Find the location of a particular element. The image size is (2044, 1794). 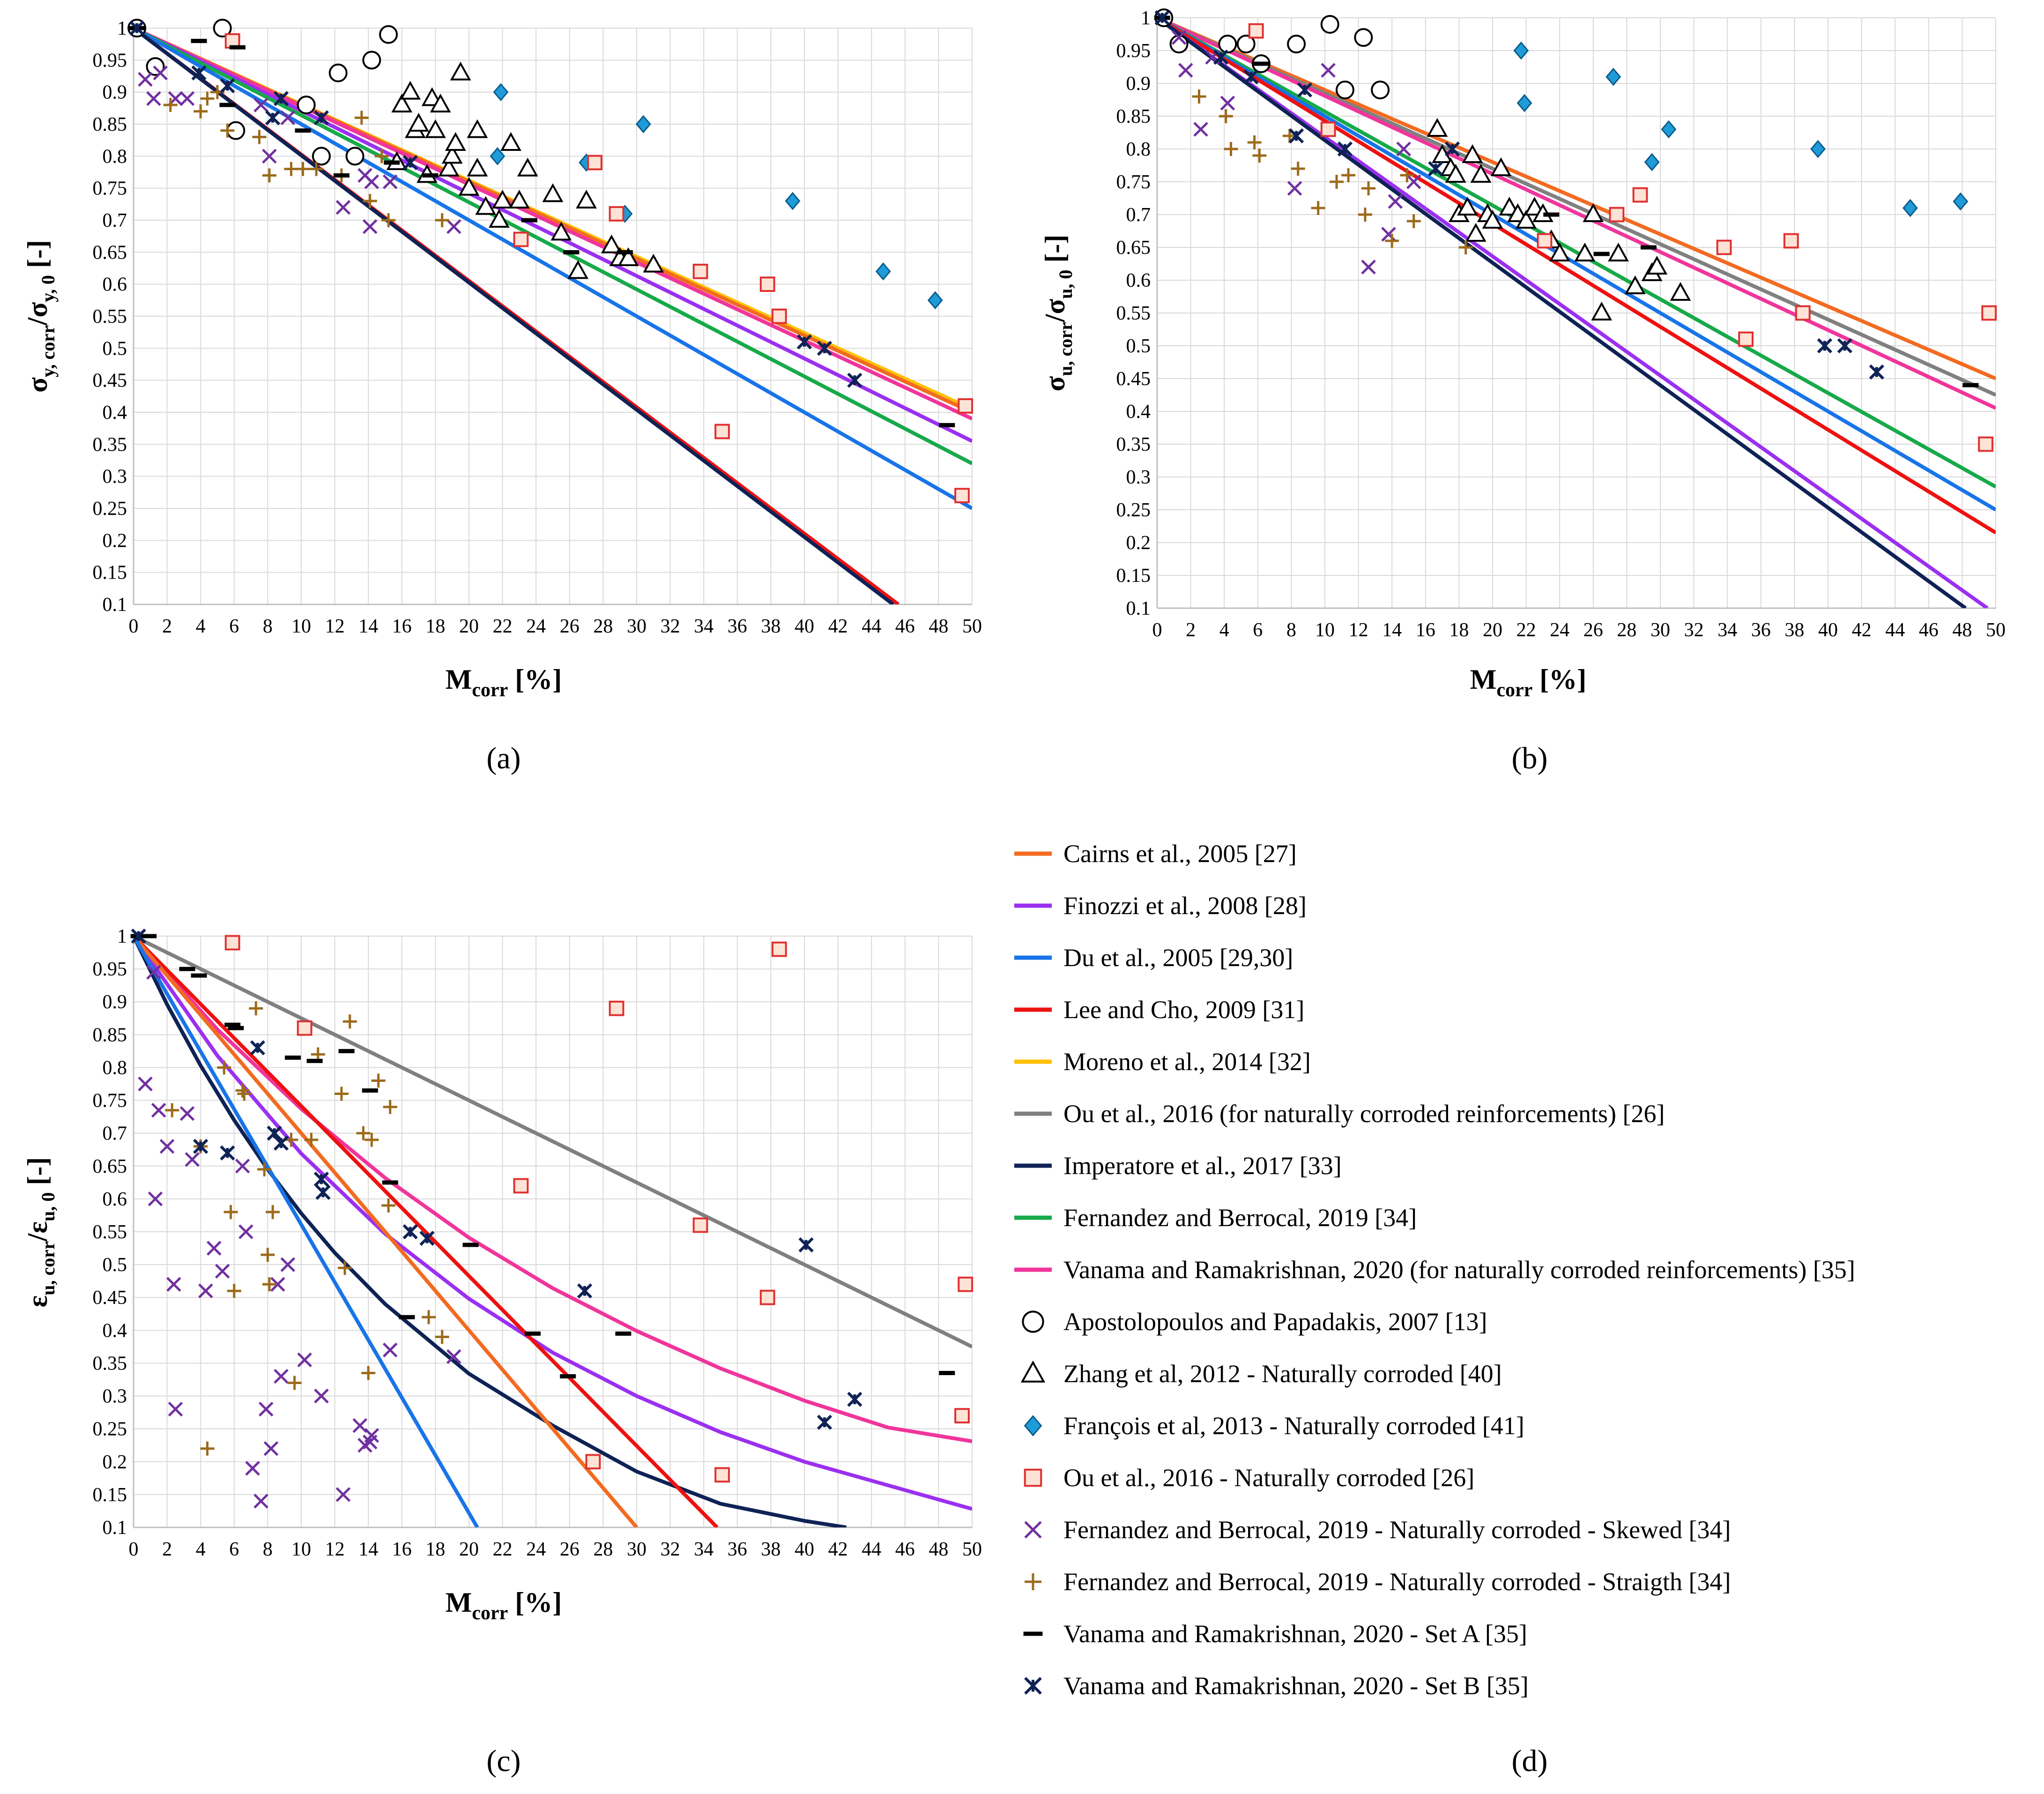

x-tick-label: 44 is located at coordinates (1895, 630).